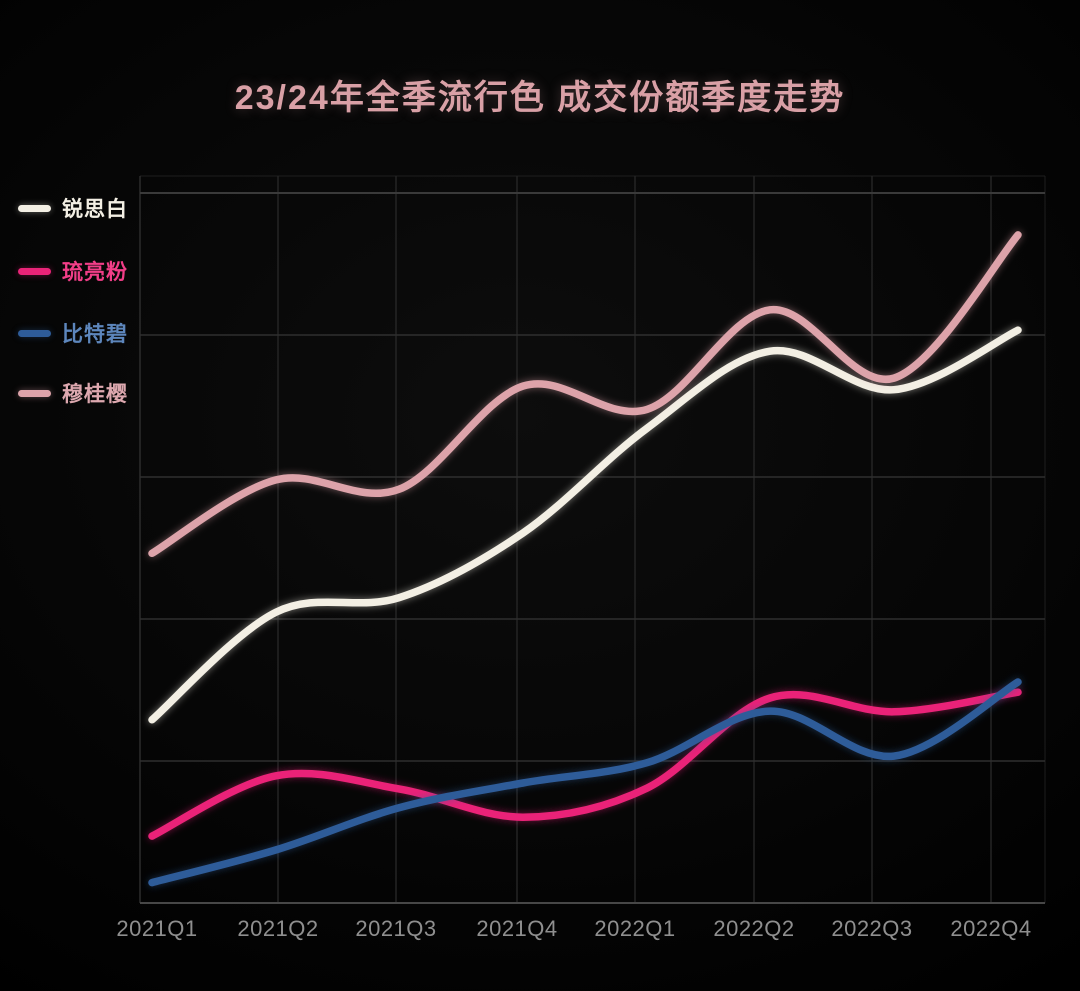 The height and width of the screenshot is (991, 1080). I want to click on x-axis-label: 2022Q1, so click(635, 928).